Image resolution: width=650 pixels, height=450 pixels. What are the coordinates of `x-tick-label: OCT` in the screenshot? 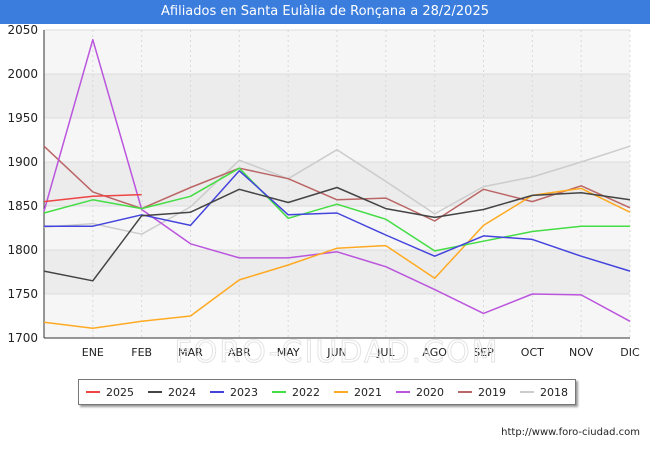 It's located at (532, 352).